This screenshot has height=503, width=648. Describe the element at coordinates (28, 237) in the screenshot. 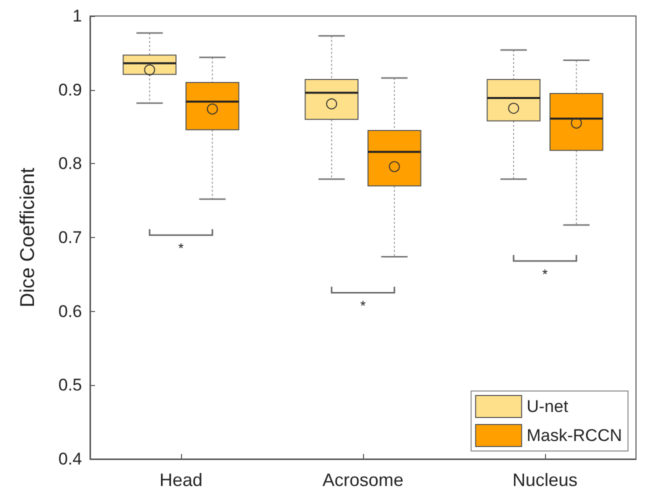

I see `y-axis-title: Dice Coefficient` at that location.